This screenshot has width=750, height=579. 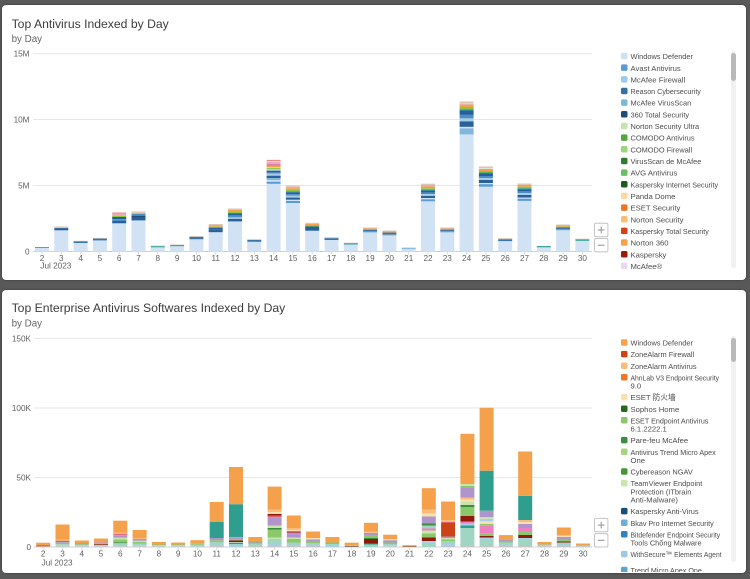 I want to click on svg-text: 6, so click(x=119, y=258).